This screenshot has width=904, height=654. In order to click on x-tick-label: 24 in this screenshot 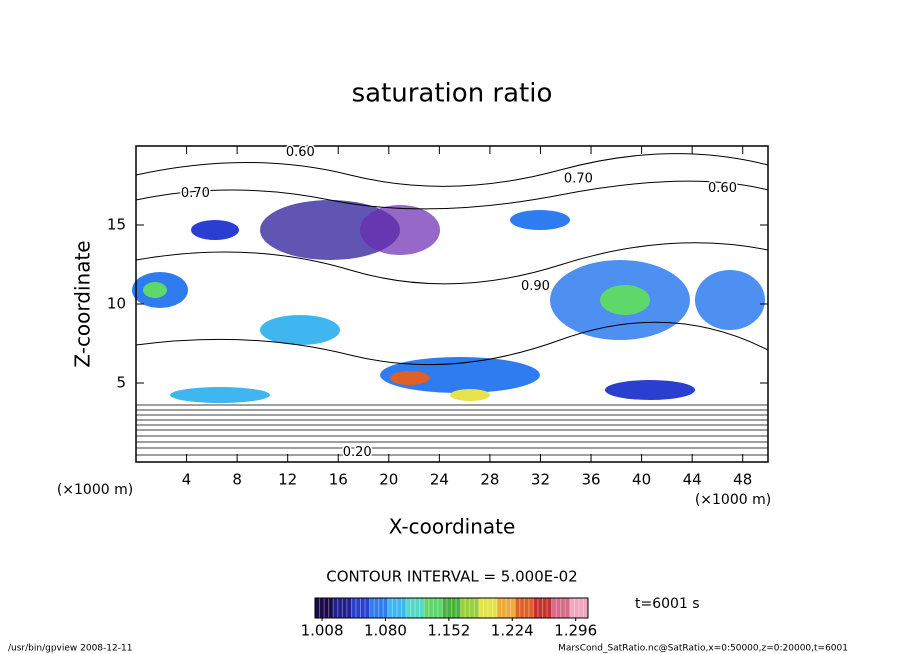, I will do `click(439, 480)`.